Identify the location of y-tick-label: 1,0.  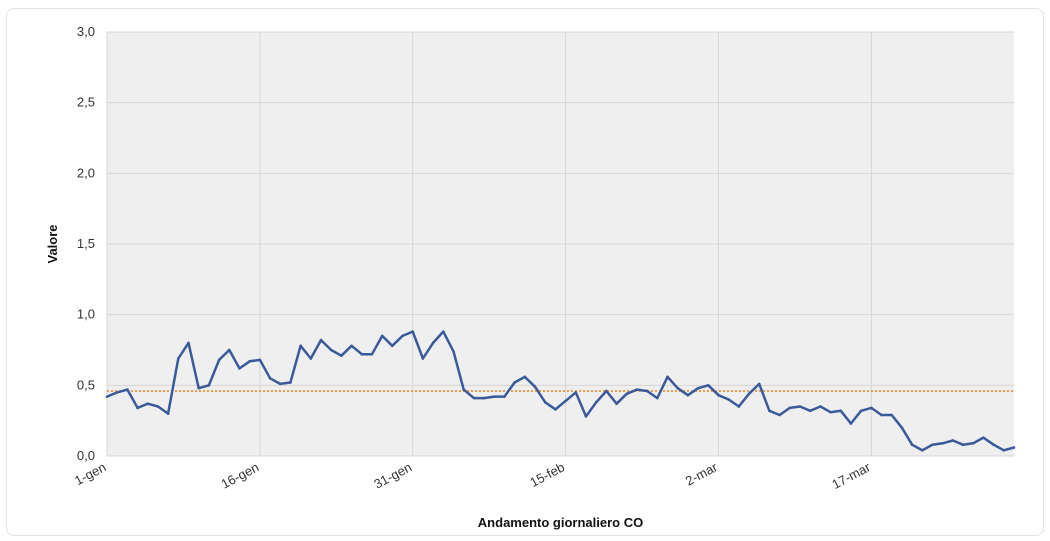
(86, 314).